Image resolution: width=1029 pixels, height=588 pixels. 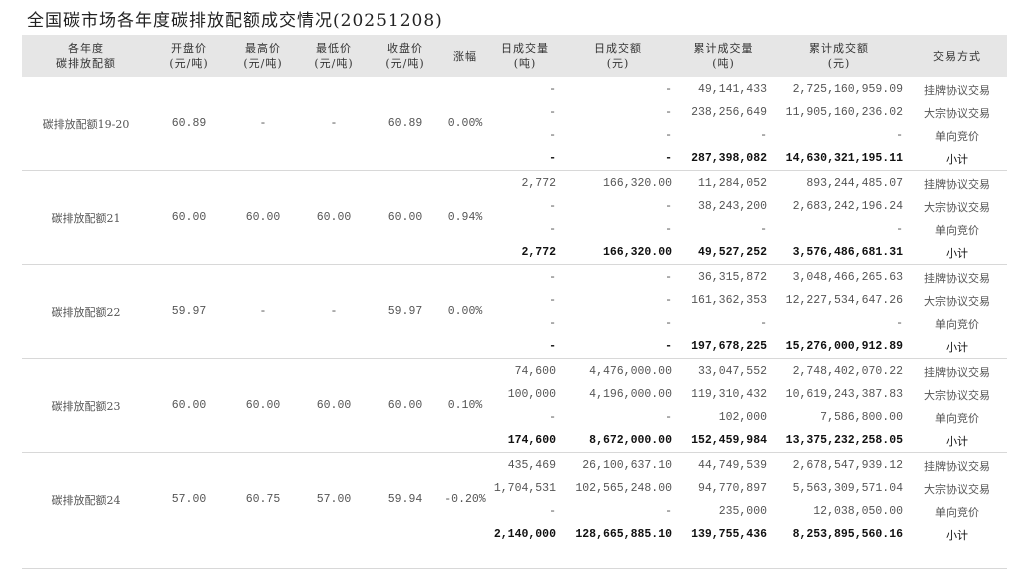 I want to click on trade-method-cell: 小计, so click(x=957, y=441).